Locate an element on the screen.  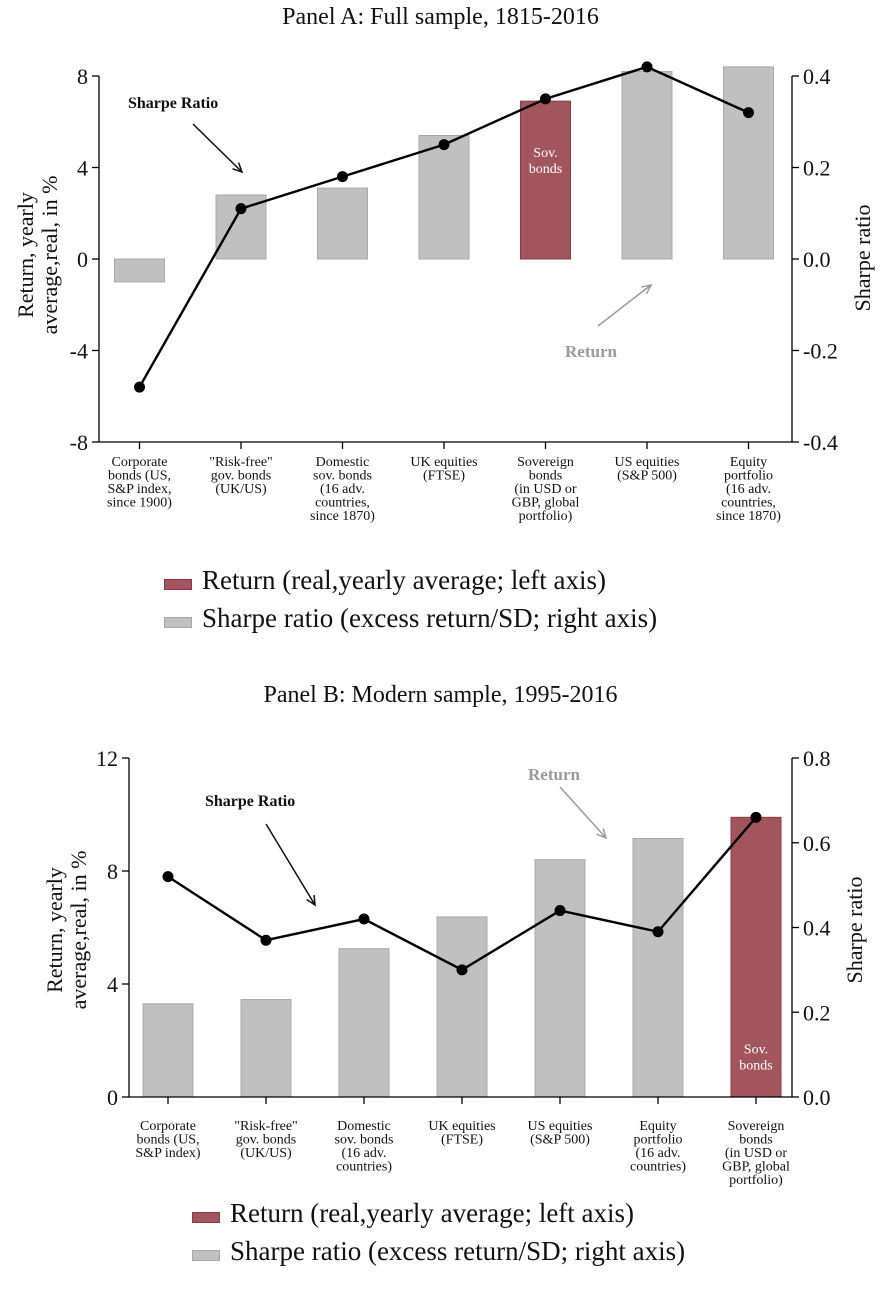
left-tick-label: 12 is located at coordinates (107, 758).